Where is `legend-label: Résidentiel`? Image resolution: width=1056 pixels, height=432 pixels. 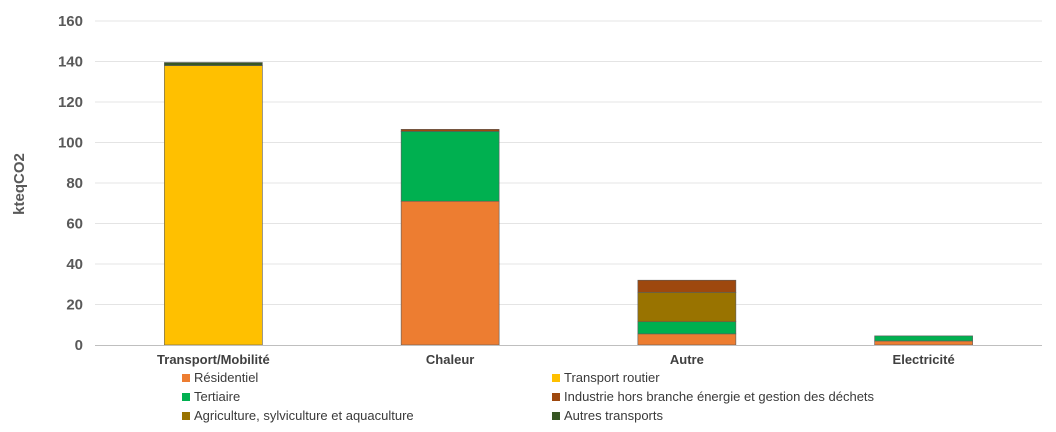
legend-label: Résidentiel is located at coordinates (226, 377).